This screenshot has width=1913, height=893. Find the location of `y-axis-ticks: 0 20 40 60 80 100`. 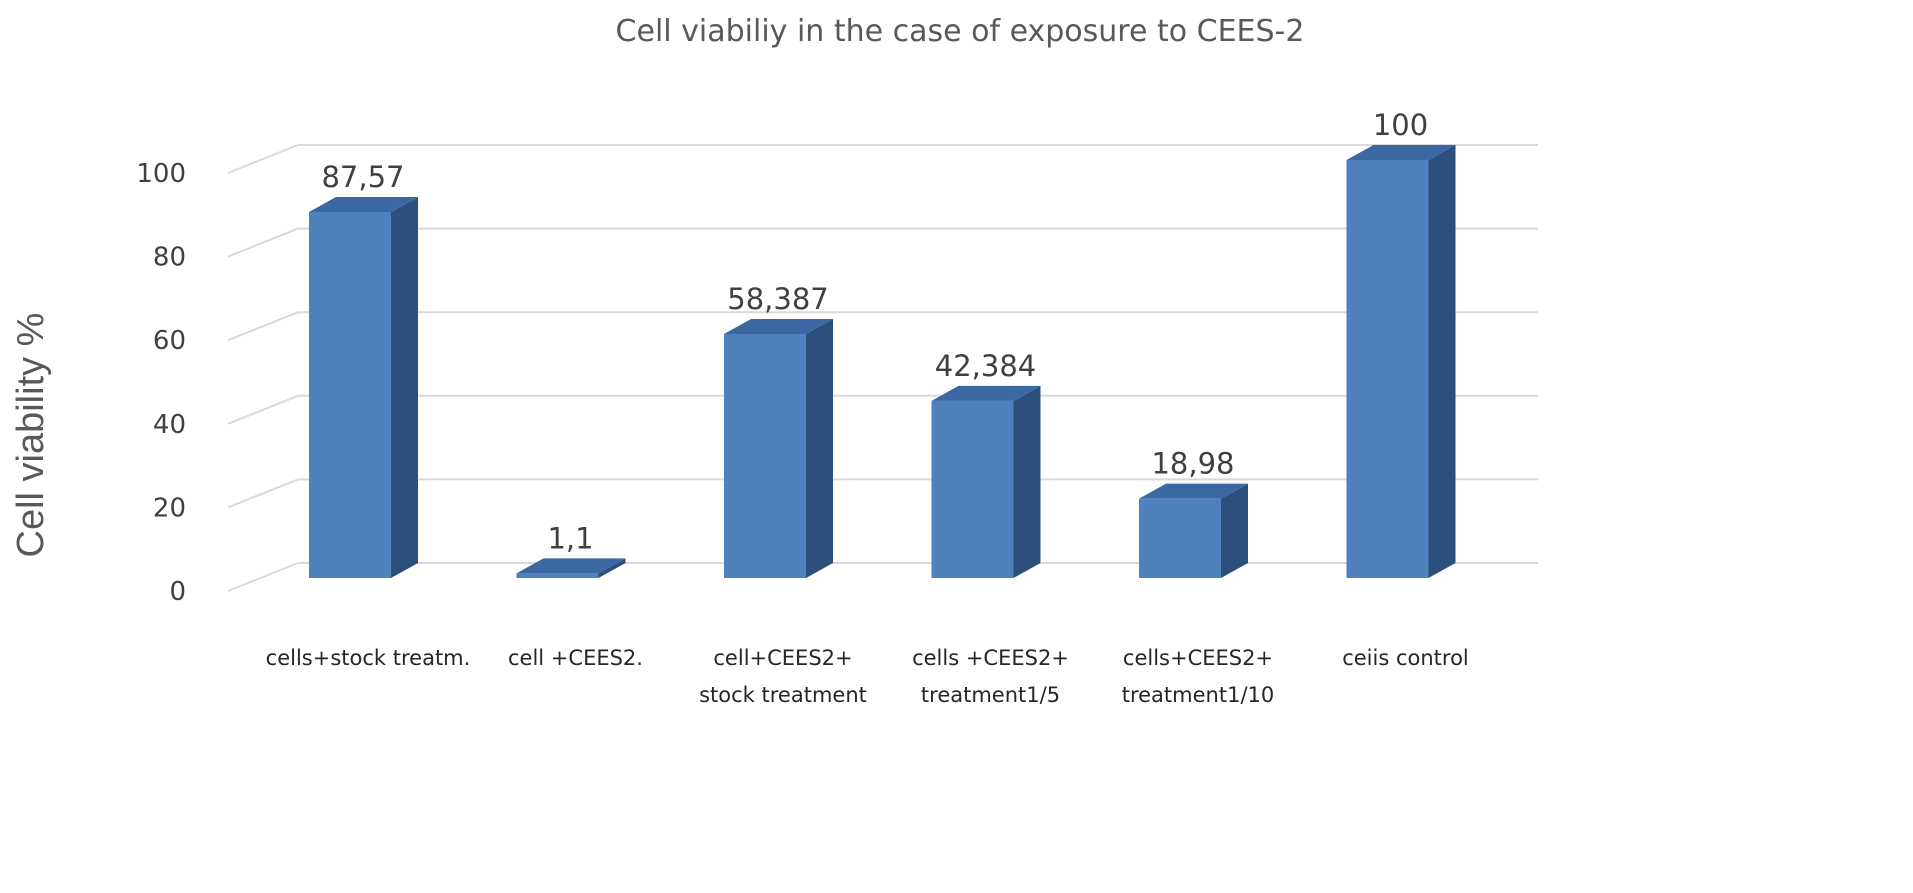

y-axis-ticks: 0 20 40 60 80 100 is located at coordinates (161, 383).